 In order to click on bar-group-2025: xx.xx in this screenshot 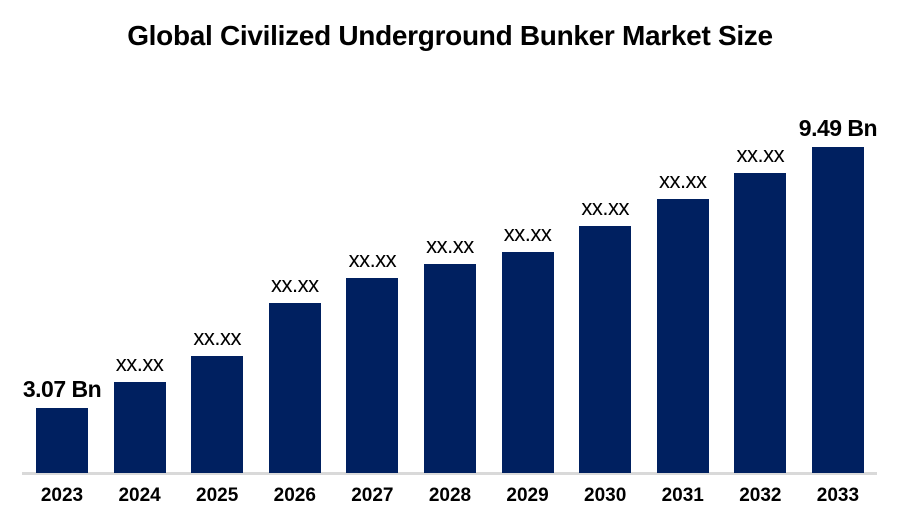, I will do `click(217, 399)`.